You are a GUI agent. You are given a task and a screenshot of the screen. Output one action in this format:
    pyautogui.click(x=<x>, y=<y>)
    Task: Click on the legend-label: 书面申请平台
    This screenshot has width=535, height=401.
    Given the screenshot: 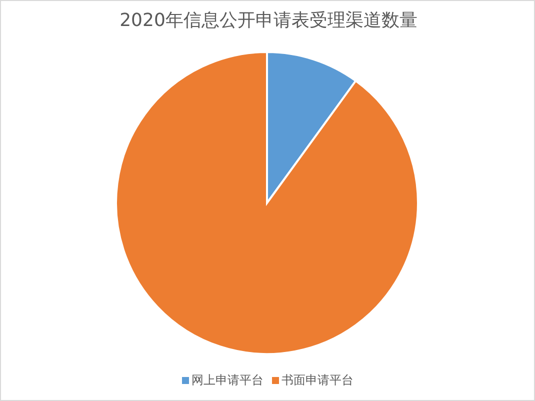 What is the action you would take?
    pyautogui.click(x=318, y=380)
    